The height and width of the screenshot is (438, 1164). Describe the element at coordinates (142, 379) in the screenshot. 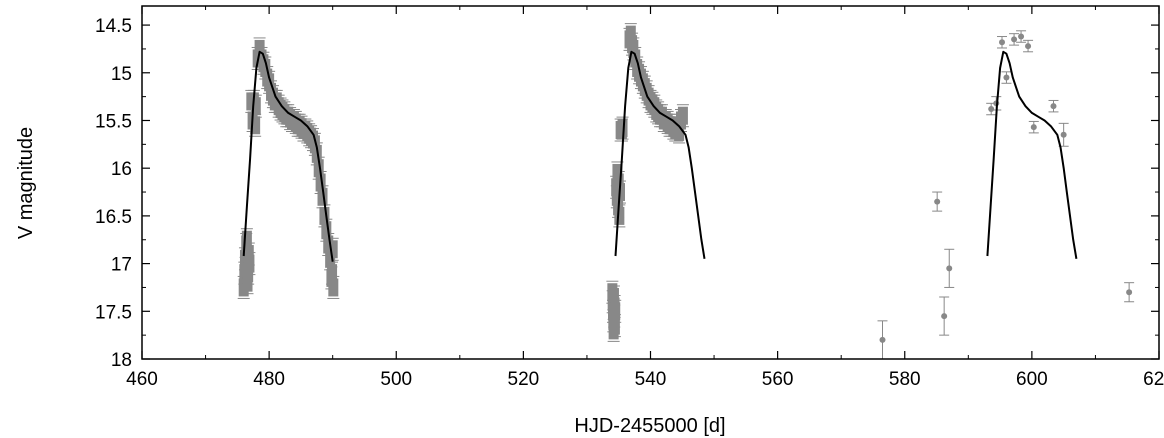

I see `x-tick-label: 460` at that location.